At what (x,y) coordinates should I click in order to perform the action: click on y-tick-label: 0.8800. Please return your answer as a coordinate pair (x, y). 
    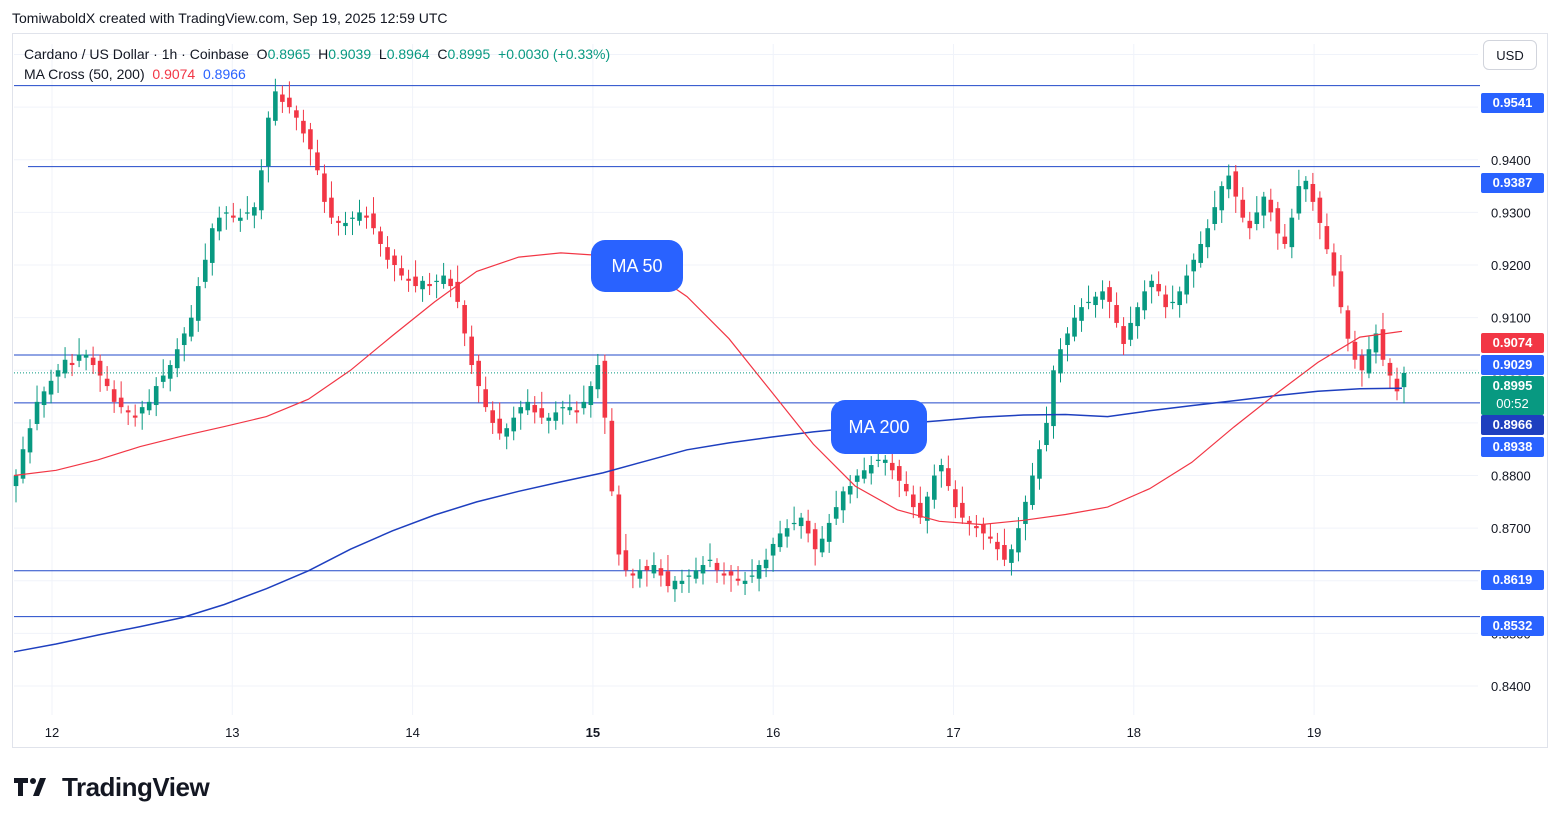
    Looking at the image, I should click on (1511, 476).